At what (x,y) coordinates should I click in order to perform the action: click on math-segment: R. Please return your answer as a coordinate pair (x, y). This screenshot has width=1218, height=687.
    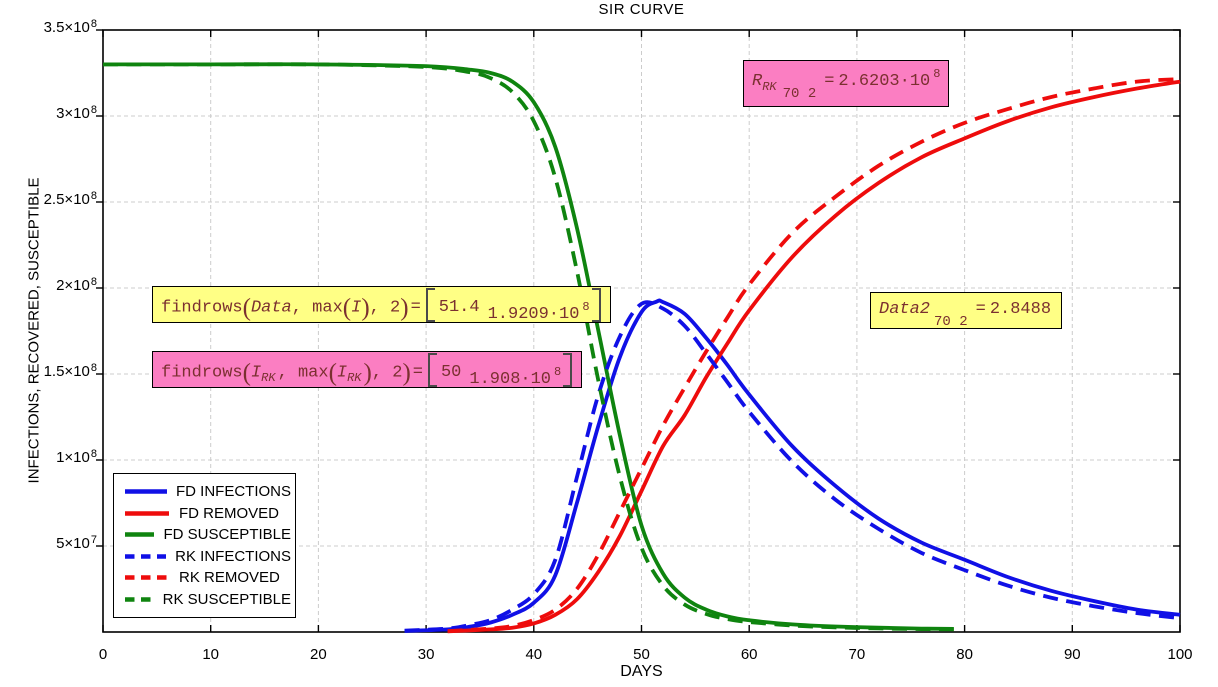
    Looking at the image, I should click on (757, 81).